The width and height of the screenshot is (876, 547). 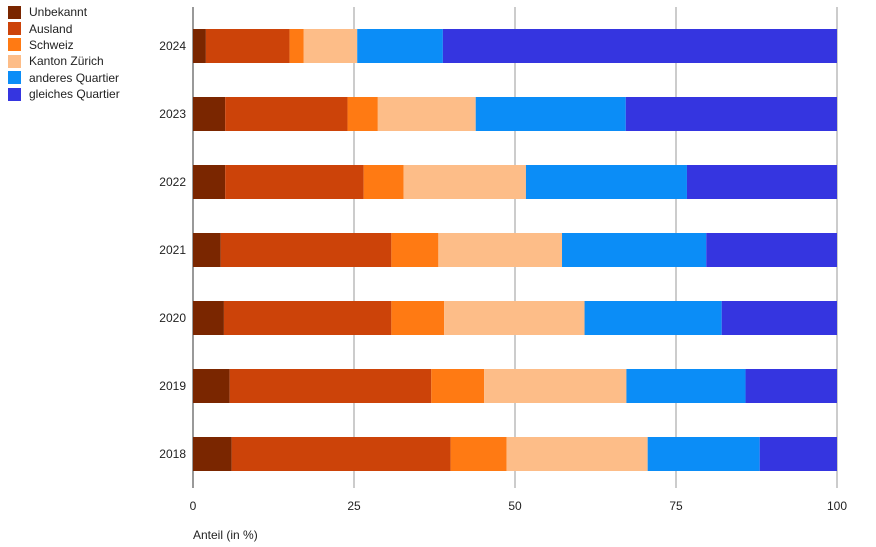 What do you see at coordinates (199, 46) in the screenshot?
I see `bar-2024-unbekannt` at bounding box center [199, 46].